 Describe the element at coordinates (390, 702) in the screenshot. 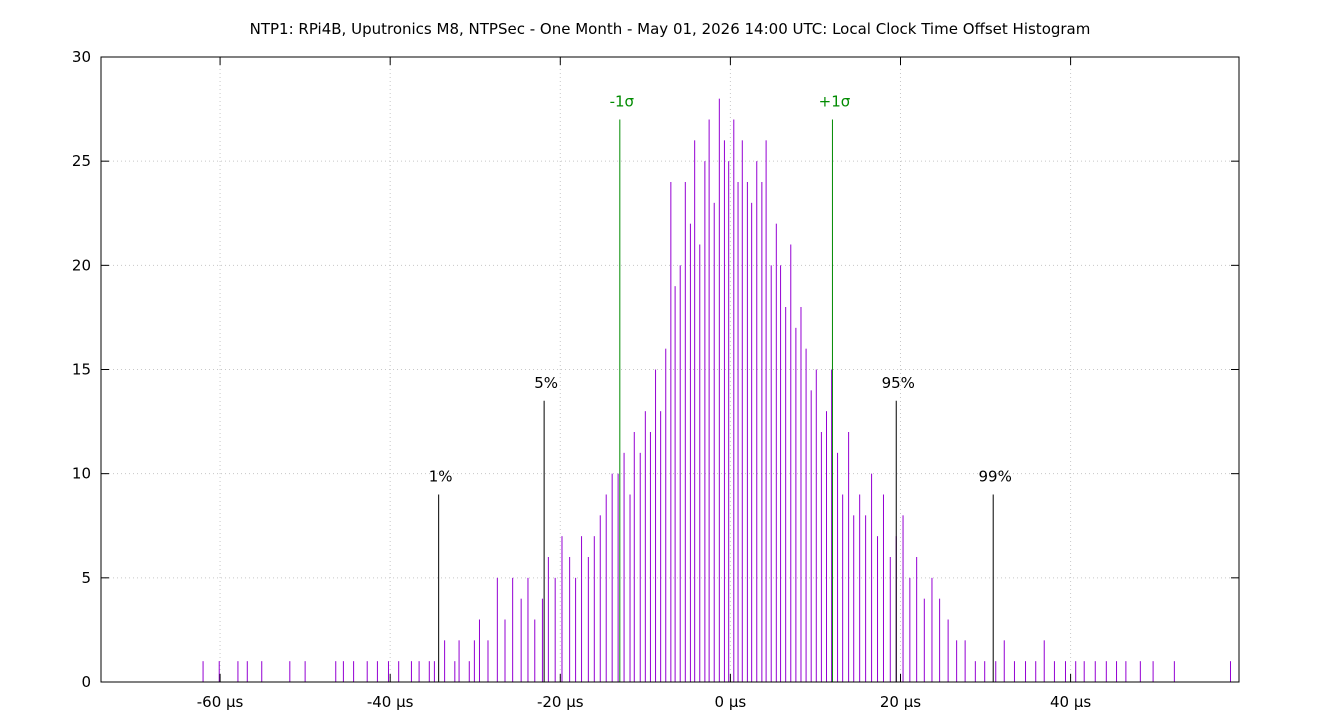

I see `x-tick-label: -40 µs` at that location.